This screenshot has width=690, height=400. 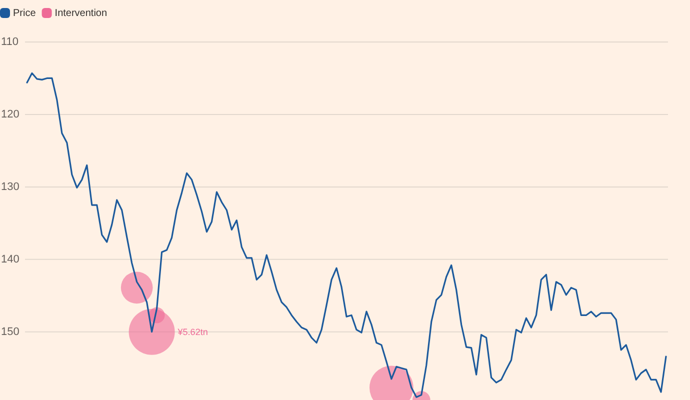 I want to click on y-tick-label: 110, so click(x=10, y=42).